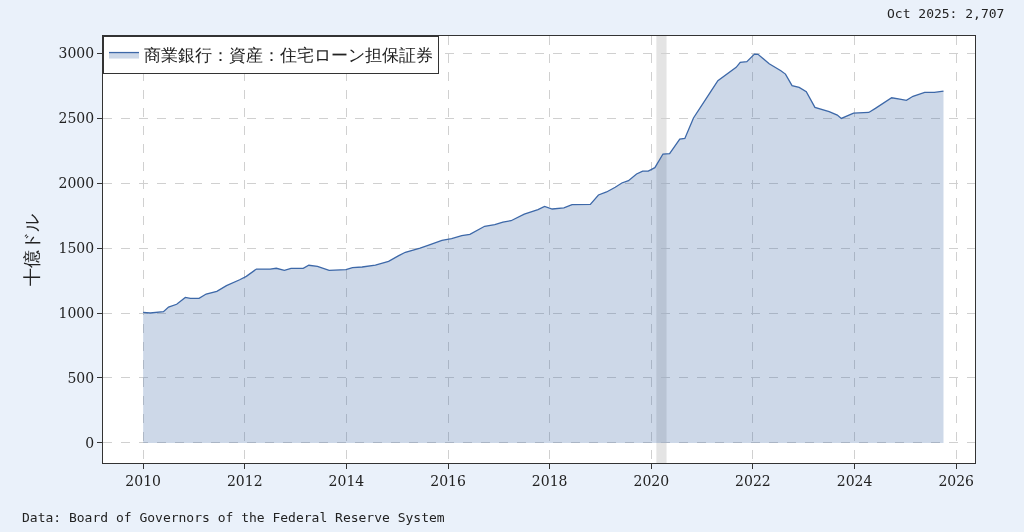 The width and height of the screenshot is (1024, 532). Describe the element at coordinates (448, 480) in the screenshot. I see `x-tick-label: 2016` at that location.